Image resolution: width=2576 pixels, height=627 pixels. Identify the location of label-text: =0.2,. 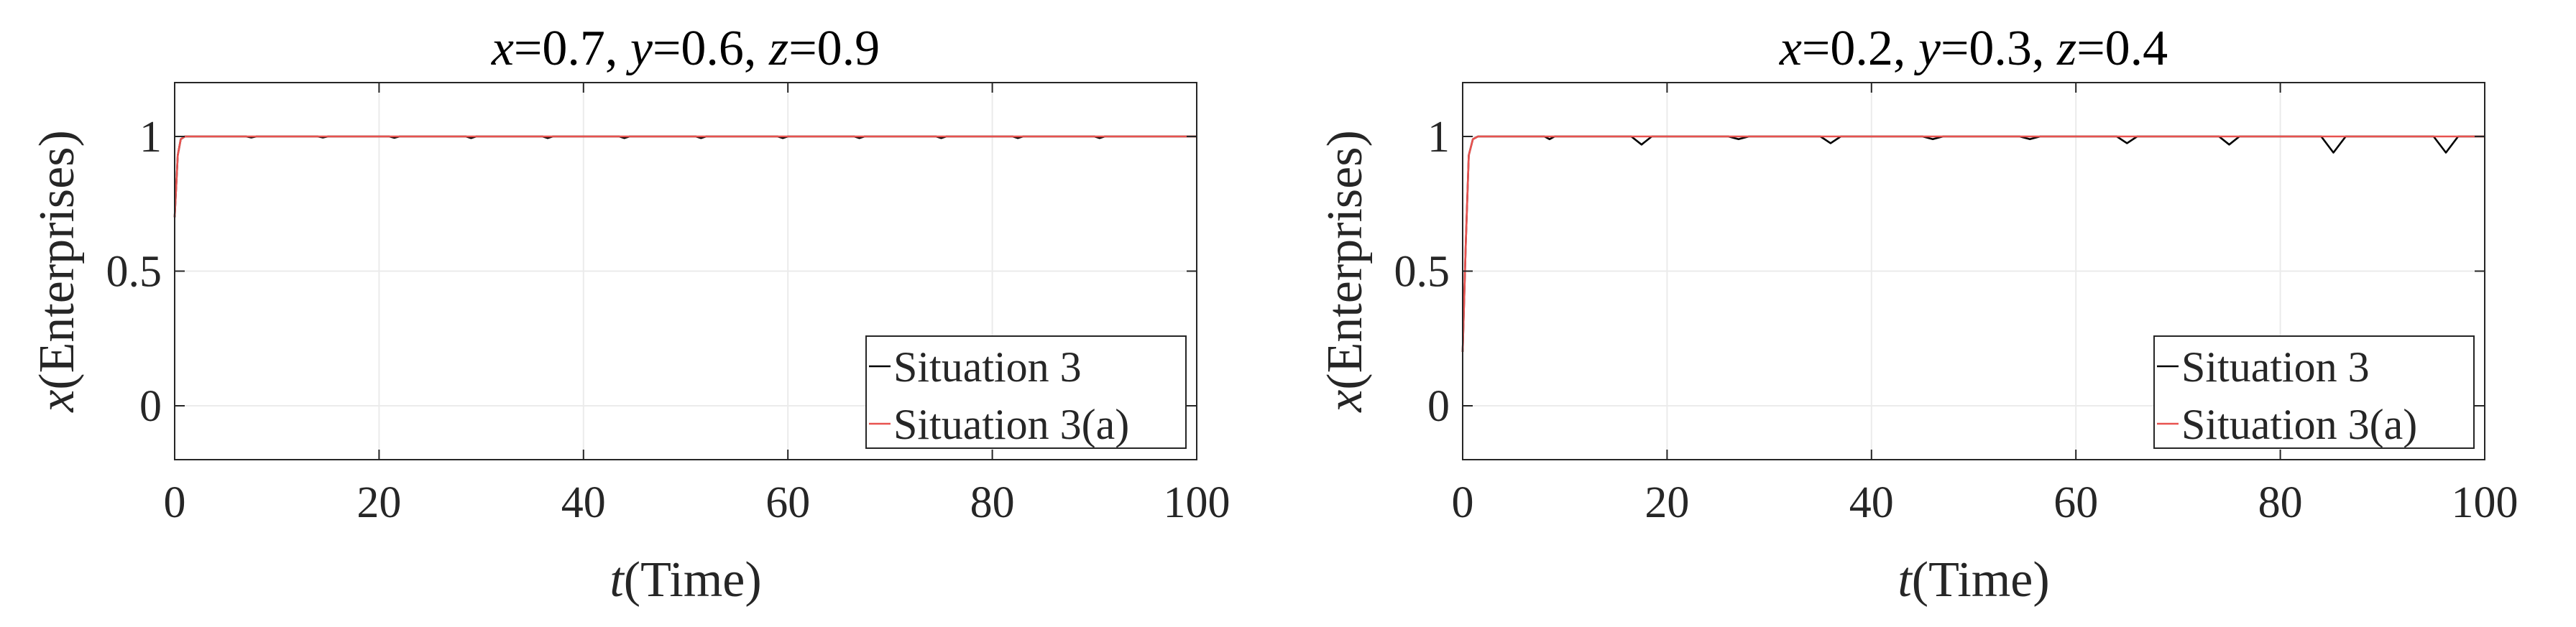
(1860, 48).